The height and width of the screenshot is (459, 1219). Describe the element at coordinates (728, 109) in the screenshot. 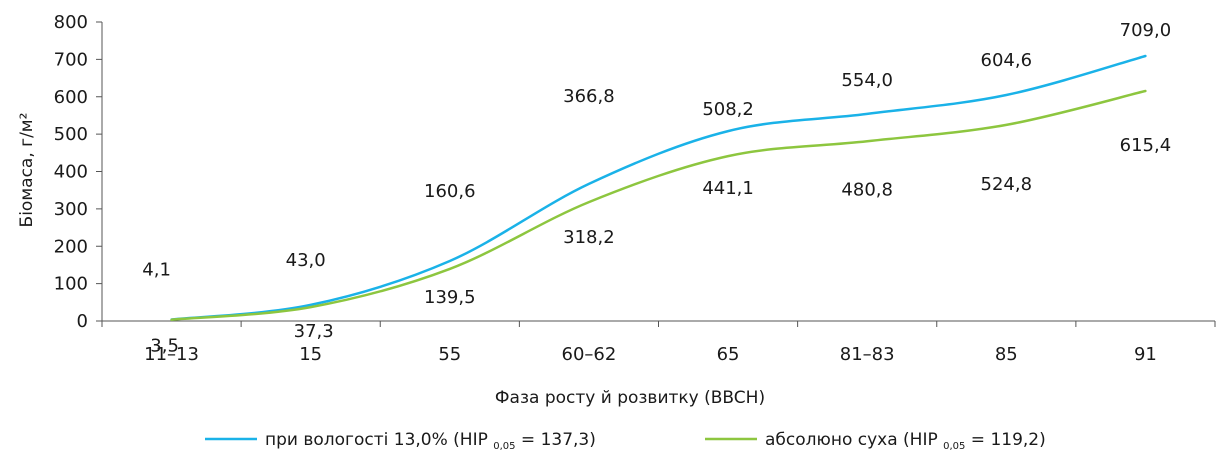

I see `data-label: 508,2` at that location.